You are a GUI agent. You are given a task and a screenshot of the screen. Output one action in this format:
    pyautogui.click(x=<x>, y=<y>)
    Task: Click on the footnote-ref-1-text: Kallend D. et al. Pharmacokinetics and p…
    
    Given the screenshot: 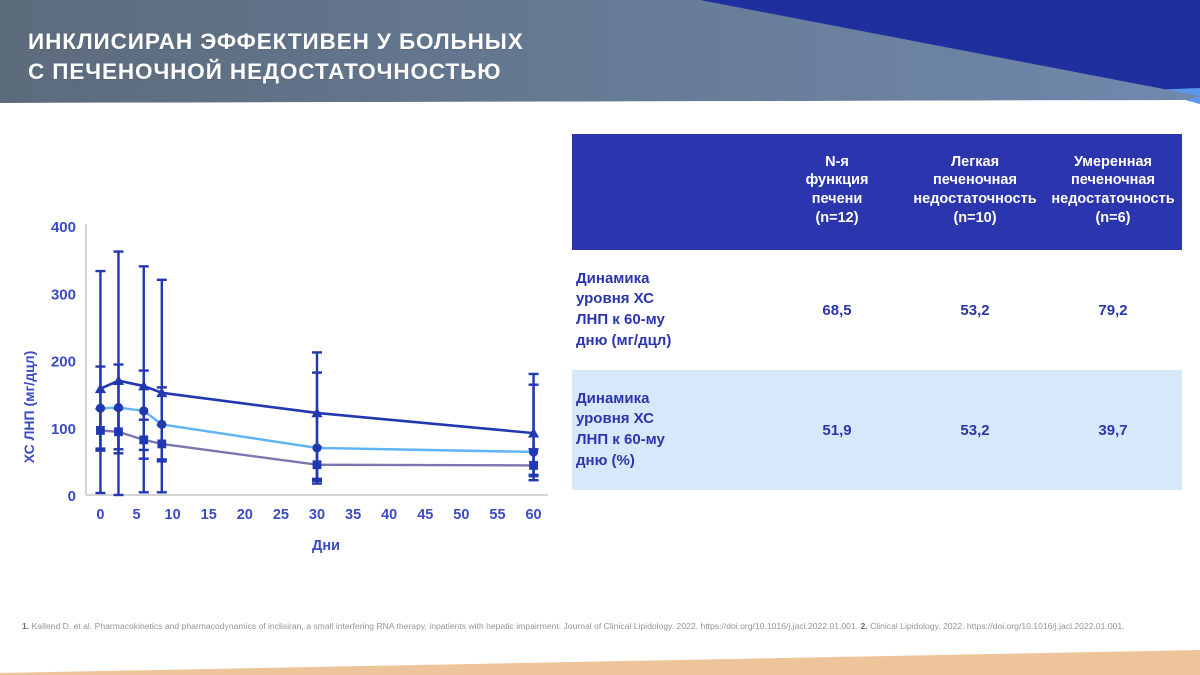 What is the action you would take?
    pyautogui.click(x=445, y=626)
    